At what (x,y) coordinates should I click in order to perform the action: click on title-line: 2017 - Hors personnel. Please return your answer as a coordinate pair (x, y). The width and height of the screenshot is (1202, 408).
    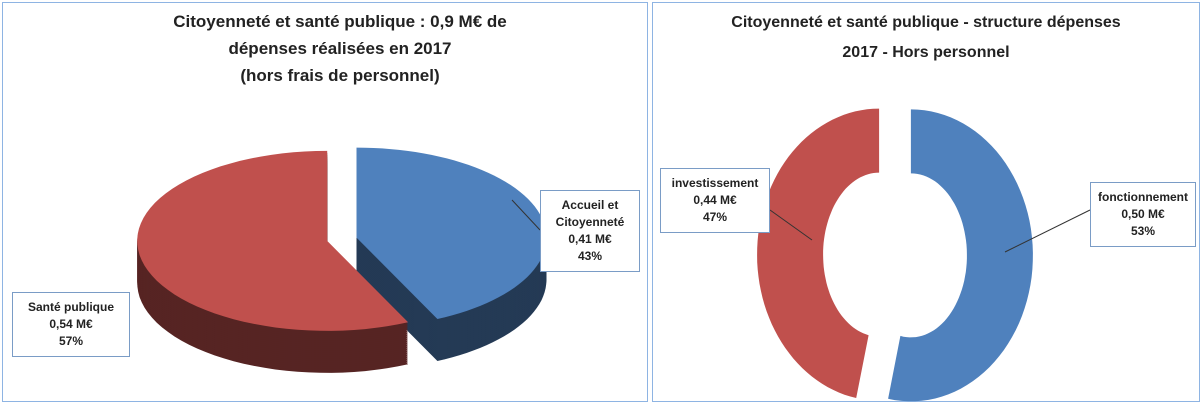
    Looking at the image, I should click on (926, 52).